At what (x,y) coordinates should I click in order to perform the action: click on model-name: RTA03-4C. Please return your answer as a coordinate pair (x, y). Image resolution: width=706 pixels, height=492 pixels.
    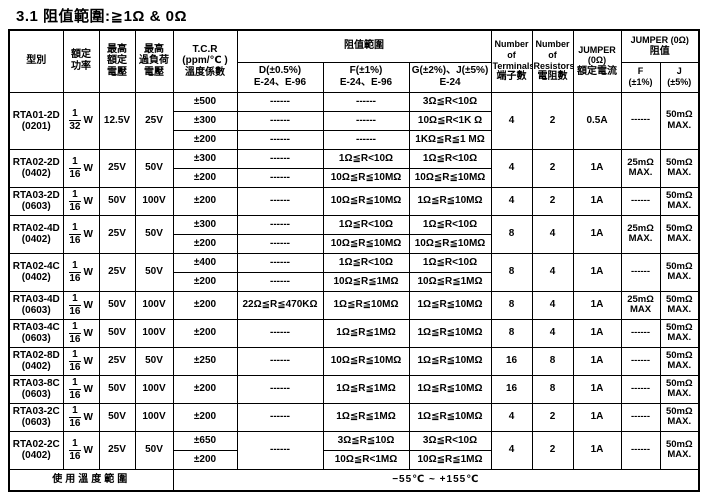
    Looking at the image, I should click on (36, 327).